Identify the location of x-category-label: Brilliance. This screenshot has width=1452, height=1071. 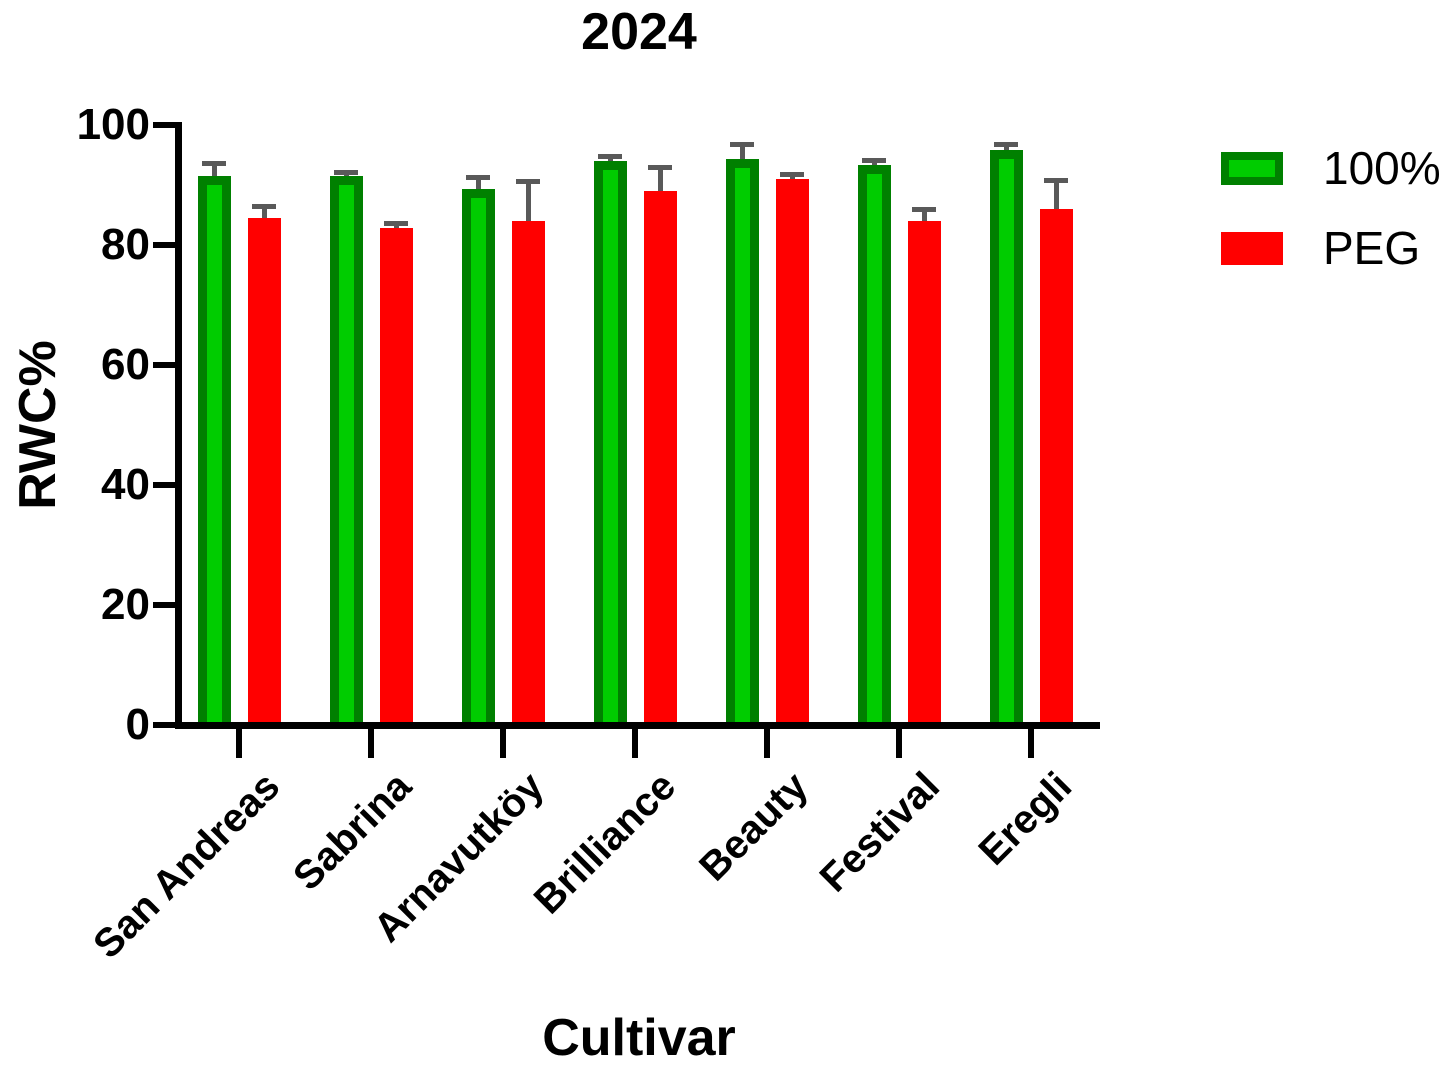
(605, 843).